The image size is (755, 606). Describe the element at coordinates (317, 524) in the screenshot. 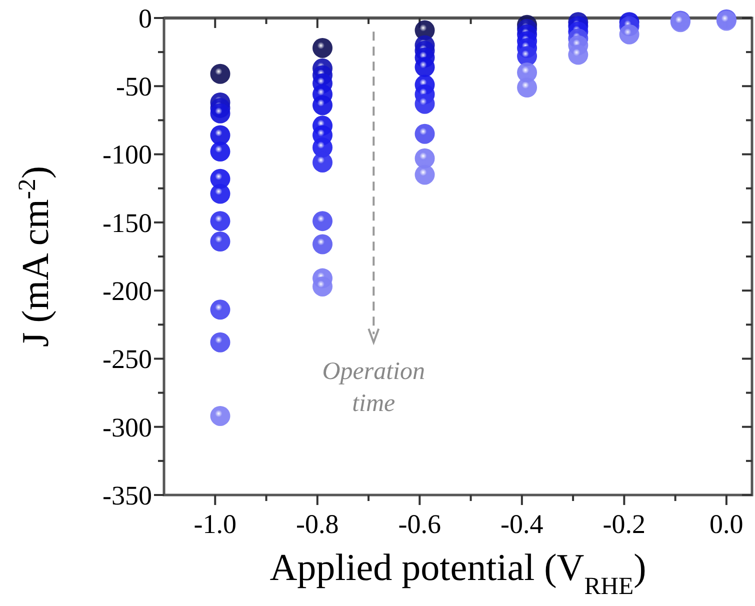

I see `x-tick-label: -0.8` at that location.